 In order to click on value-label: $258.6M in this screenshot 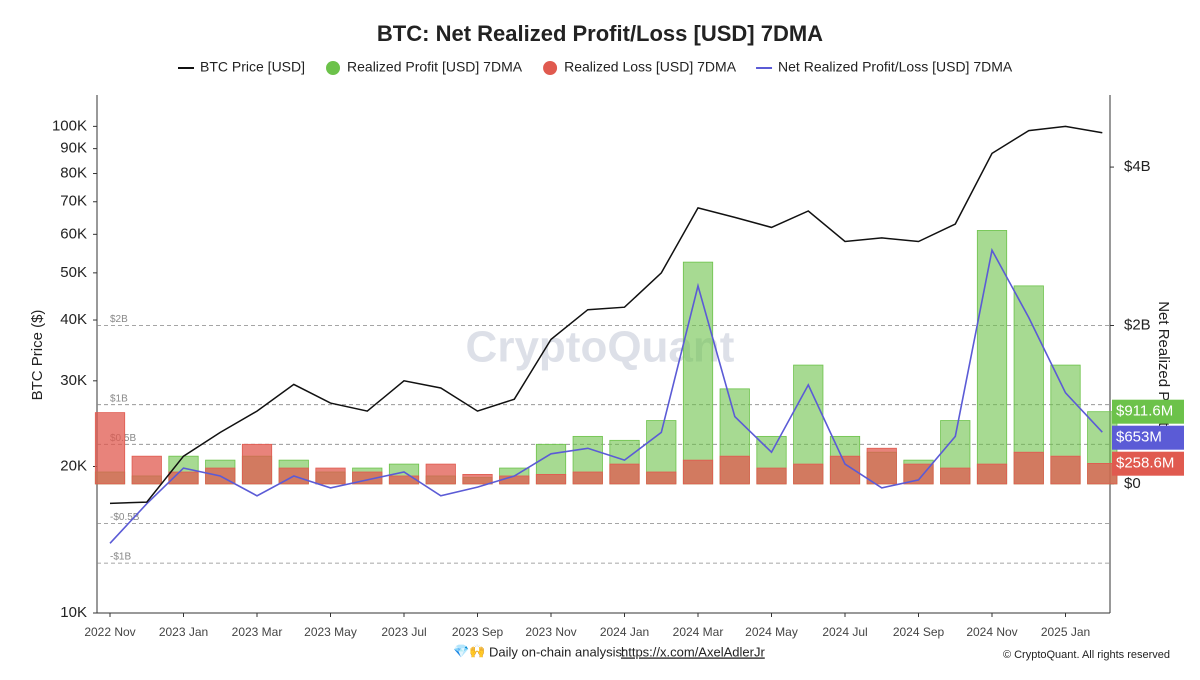, I will do `click(1145, 463)`.